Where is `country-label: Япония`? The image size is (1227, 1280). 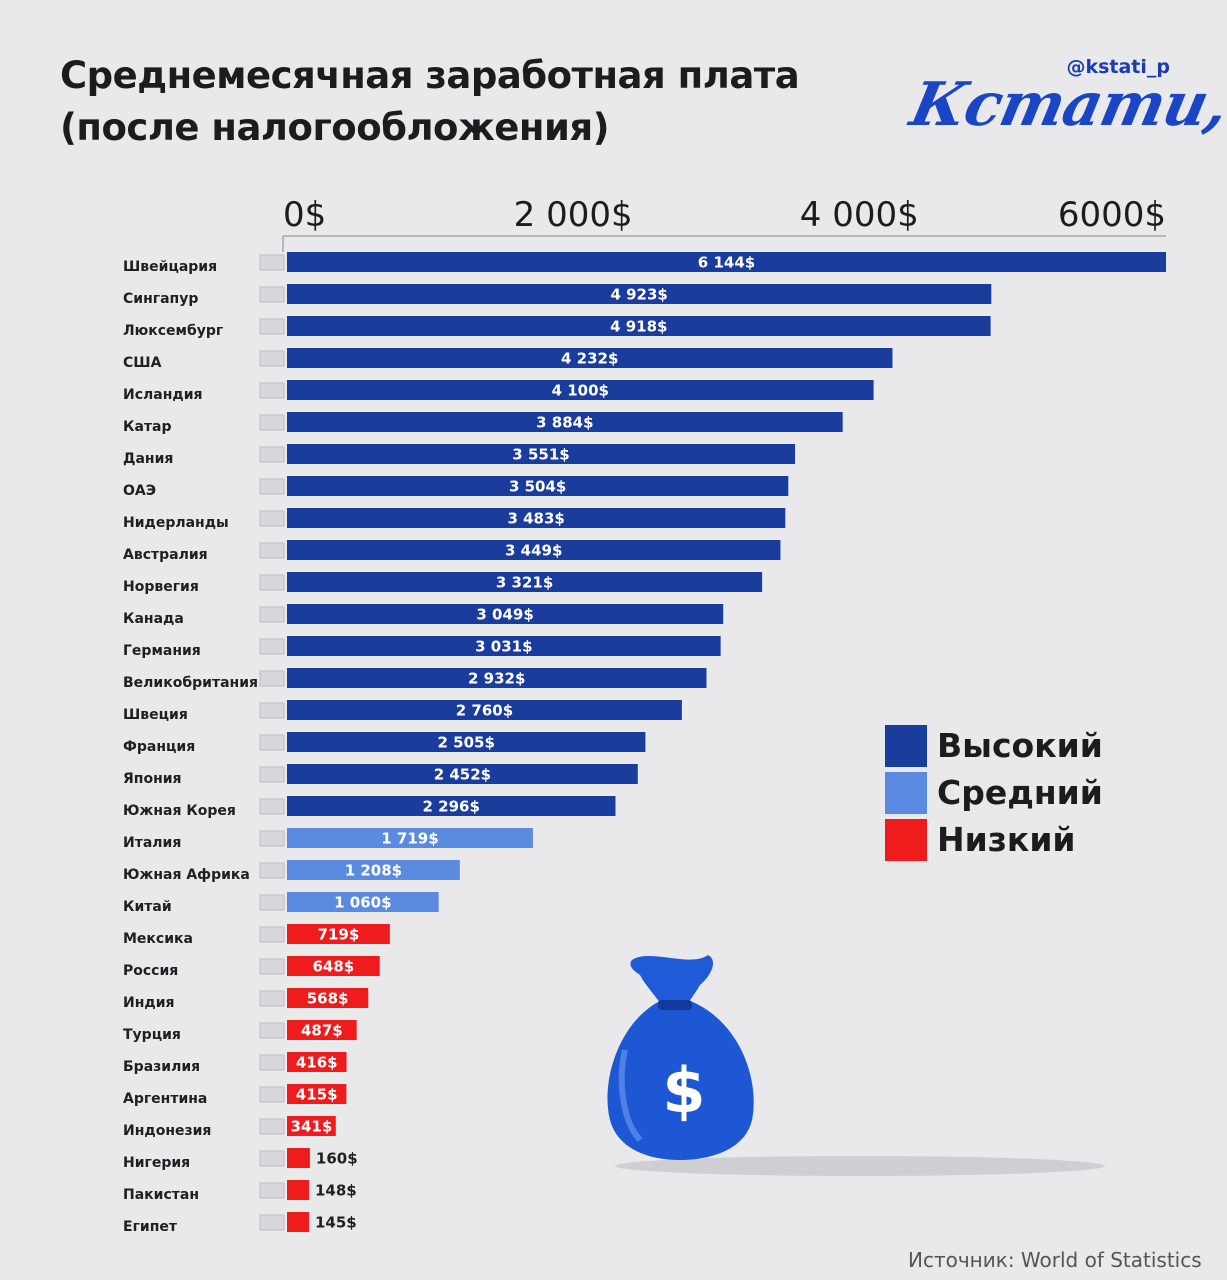 country-label: Япония is located at coordinates (152, 779).